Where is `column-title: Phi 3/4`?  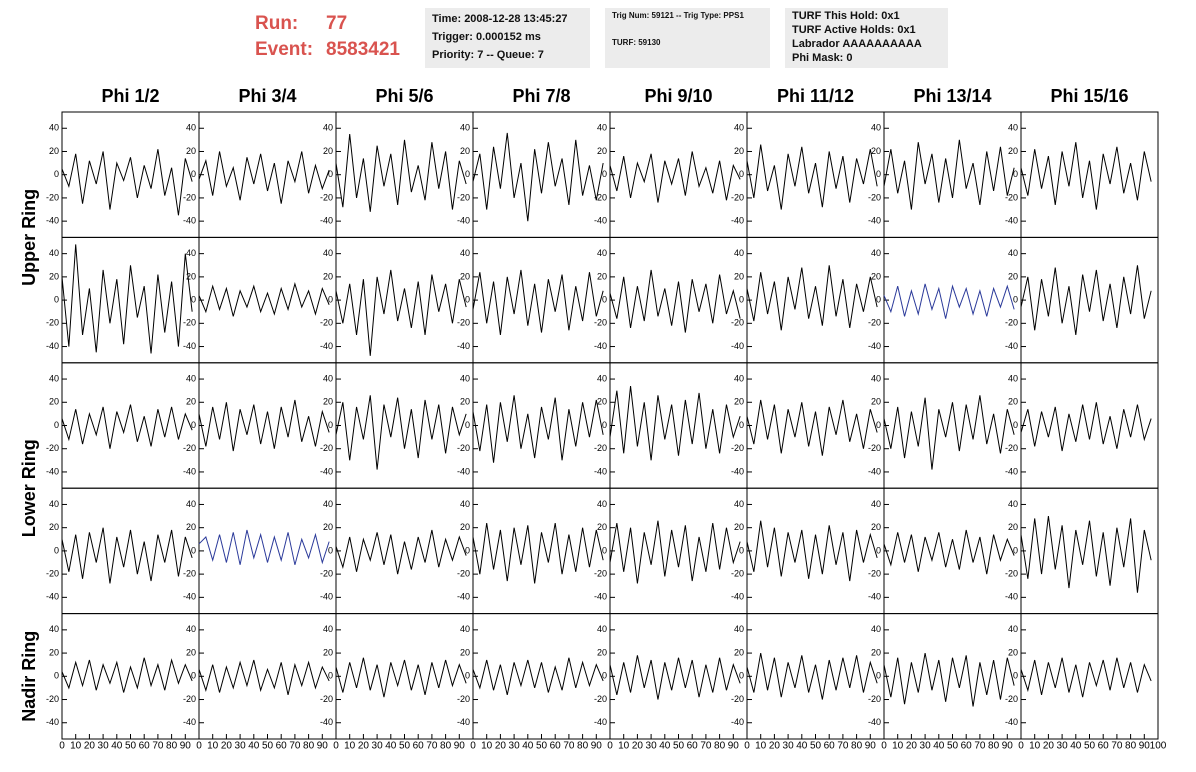 column-title: Phi 3/4 is located at coordinates (267, 96).